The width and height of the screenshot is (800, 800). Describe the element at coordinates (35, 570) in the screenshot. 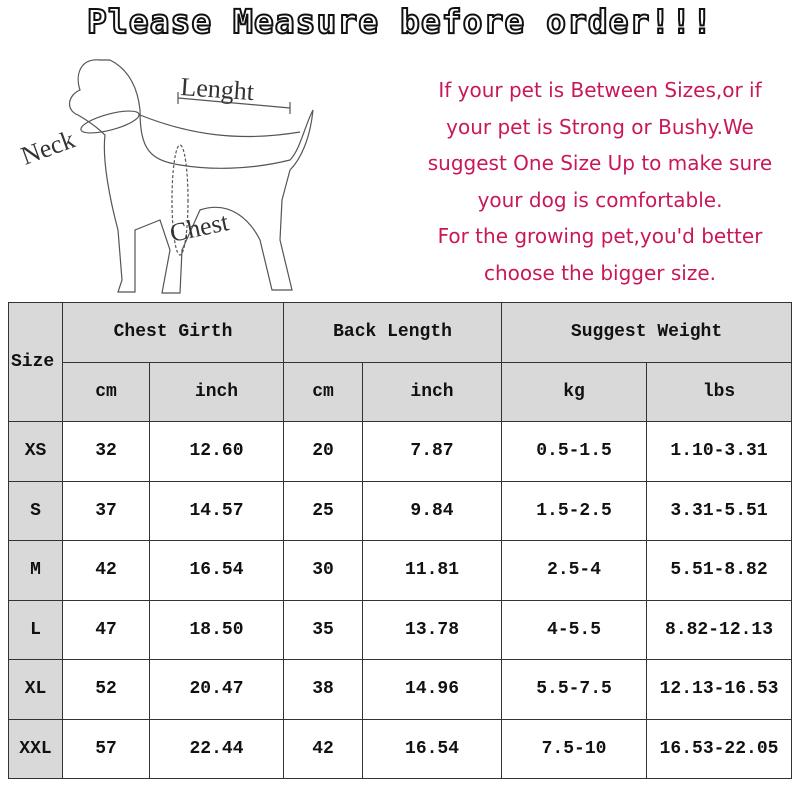

I see `size-cell: M` at that location.